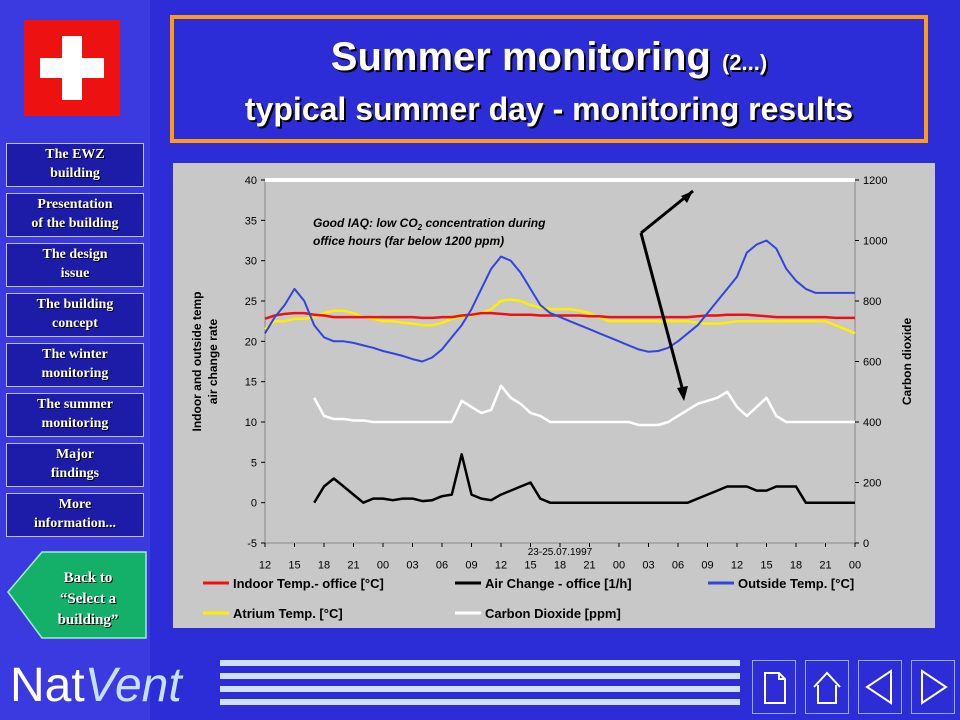  I want to click on y-tick-label: 35, so click(251, 221).